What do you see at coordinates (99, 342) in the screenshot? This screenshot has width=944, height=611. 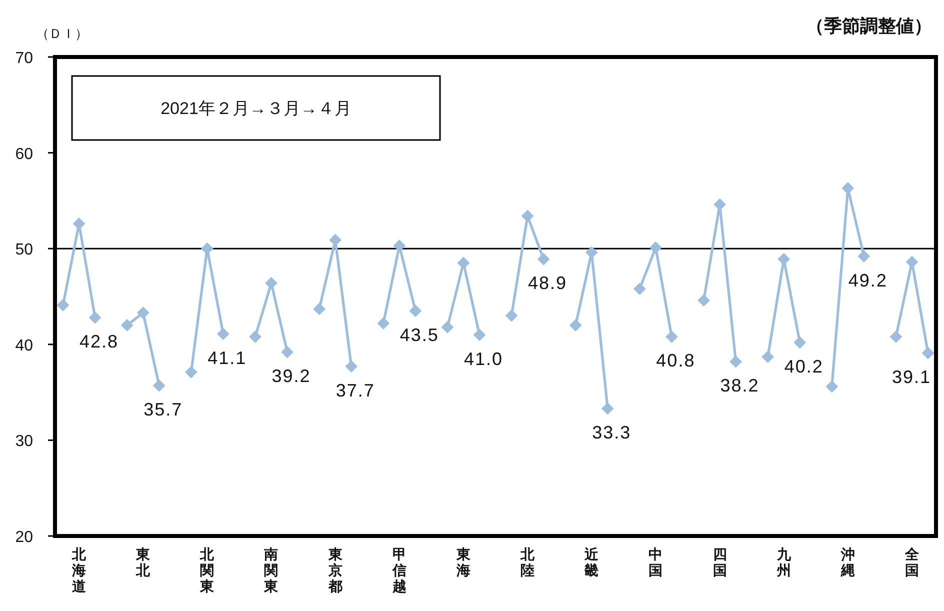 I see `data-label: 42.8` at bounding box center [99, 342].